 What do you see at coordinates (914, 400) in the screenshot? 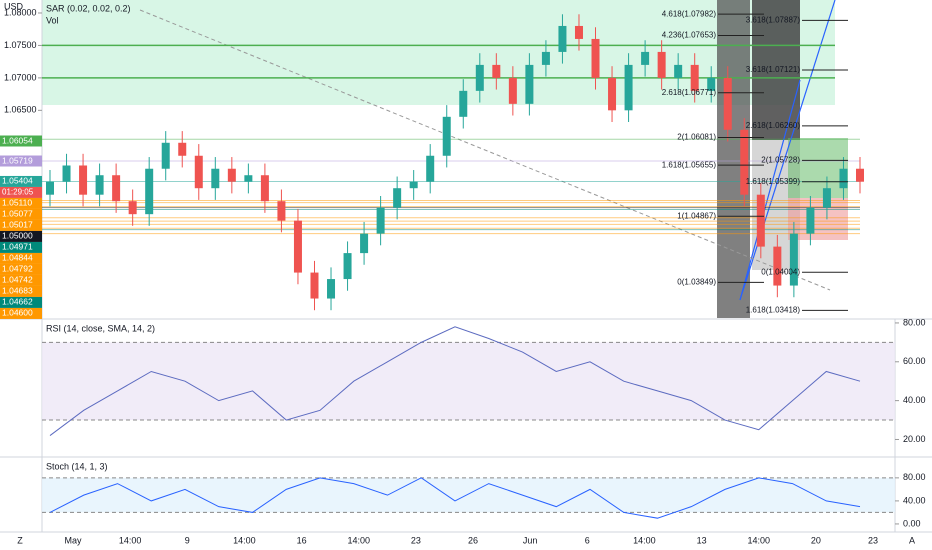
I see `y-tick-label: 40.00` at bounding box center [914, 400].